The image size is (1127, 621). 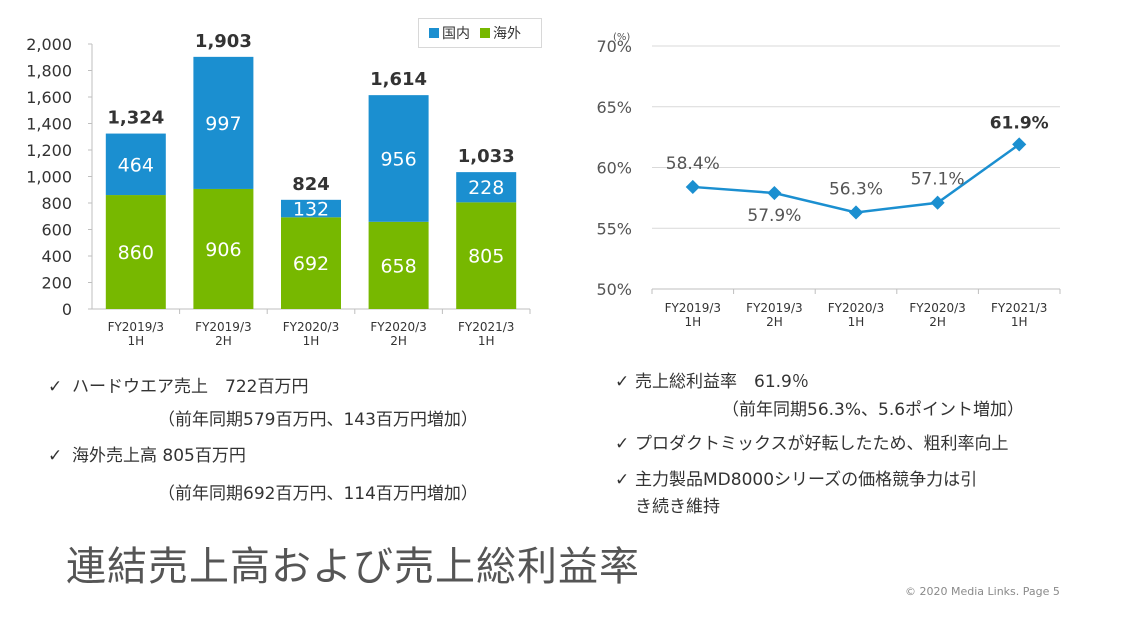 What do you see at coordinates (49, 177) in the screenshot?
I see `y-tick-label: 1,000` at bounding box center [49, 177].